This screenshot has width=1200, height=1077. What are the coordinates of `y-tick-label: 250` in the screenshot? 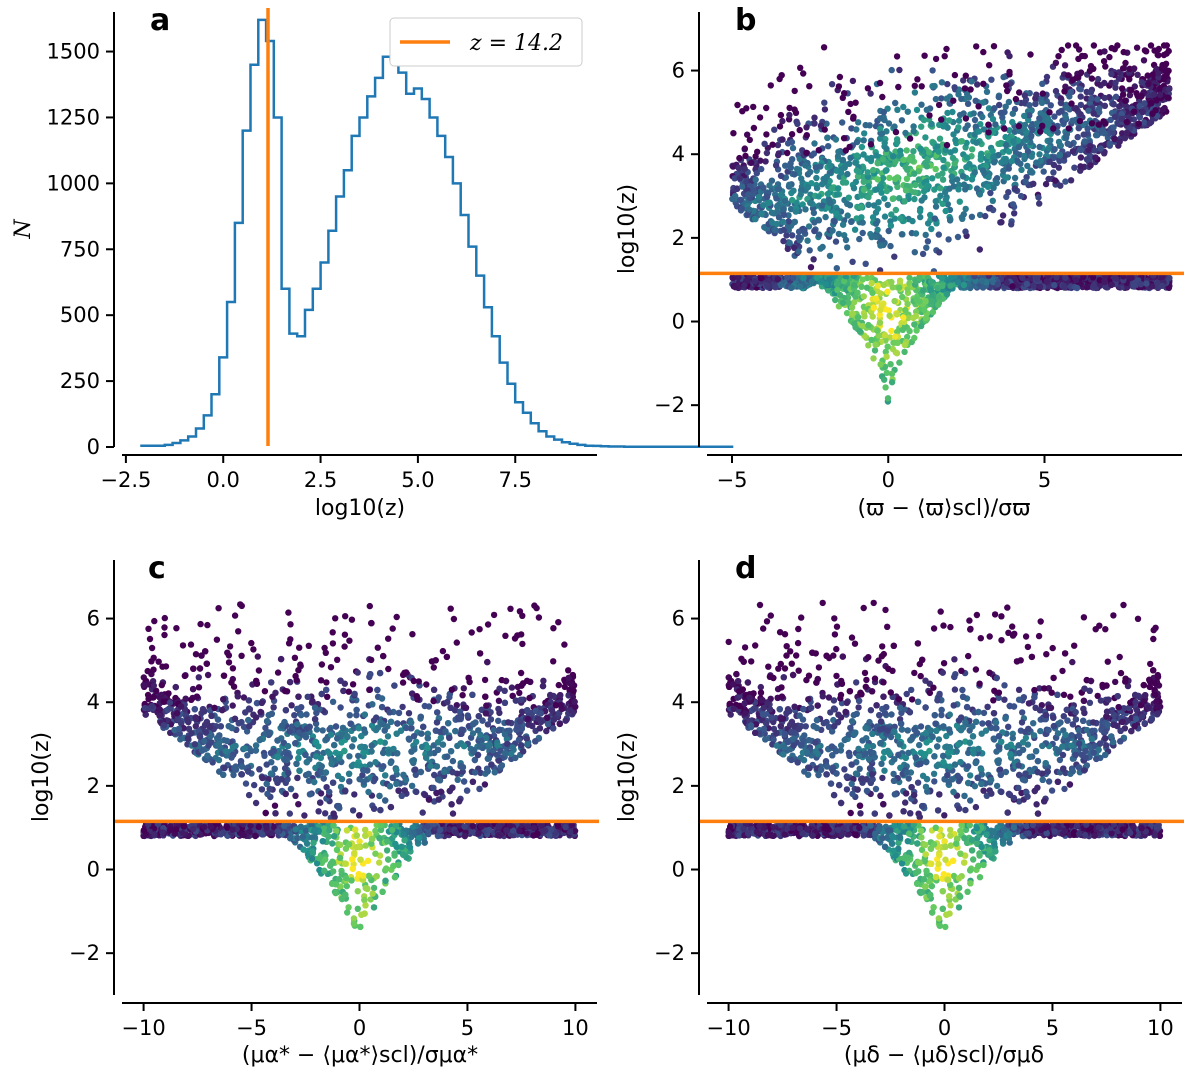 It's located at (80, 381).